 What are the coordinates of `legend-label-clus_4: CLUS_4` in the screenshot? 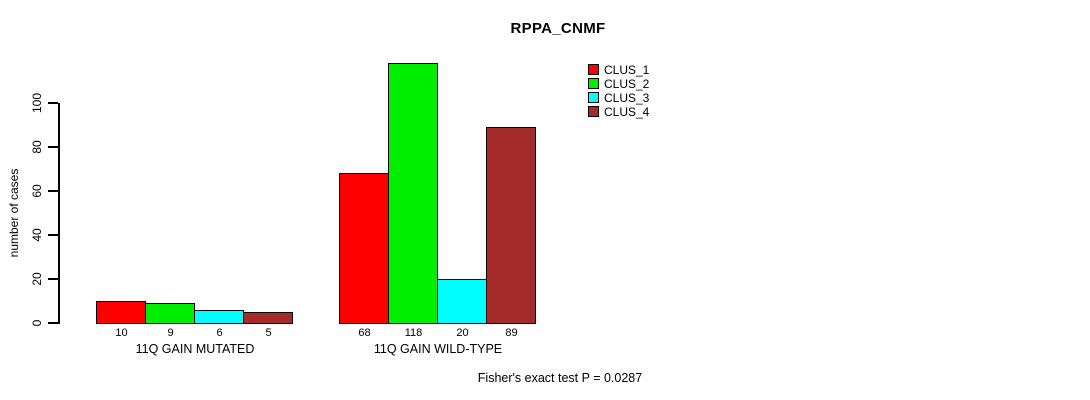 It's located at (627, 112).